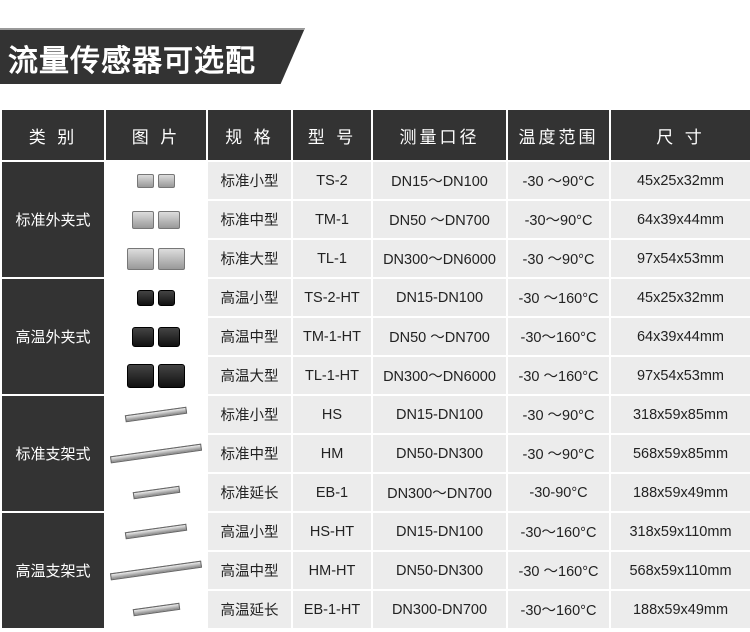  I want to click on spec-cell: 标准延长, so click(249, 492).